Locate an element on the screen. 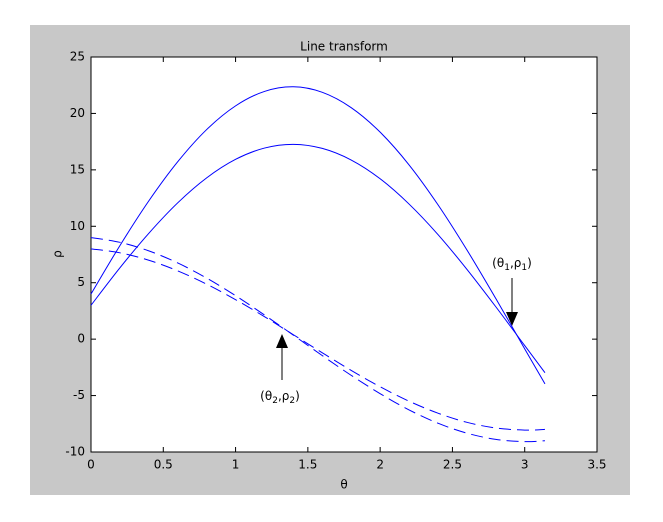  x-tick-label: 1.5 is located at coordinates (307, 465).